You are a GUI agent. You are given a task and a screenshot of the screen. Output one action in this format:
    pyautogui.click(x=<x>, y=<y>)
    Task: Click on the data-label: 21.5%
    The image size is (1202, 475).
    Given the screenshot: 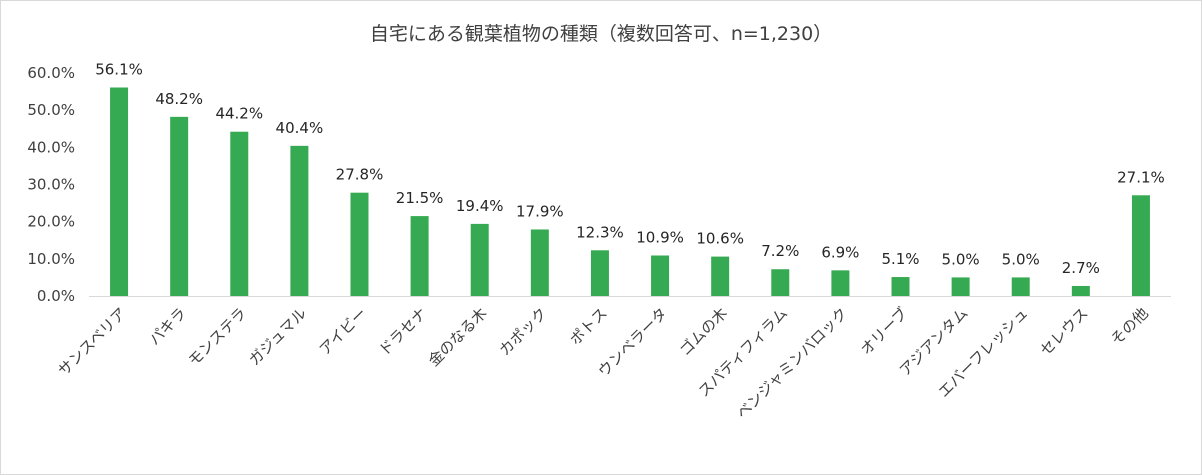 What is the action you would take?
    pyautogui.click(x=420, y=198)
    